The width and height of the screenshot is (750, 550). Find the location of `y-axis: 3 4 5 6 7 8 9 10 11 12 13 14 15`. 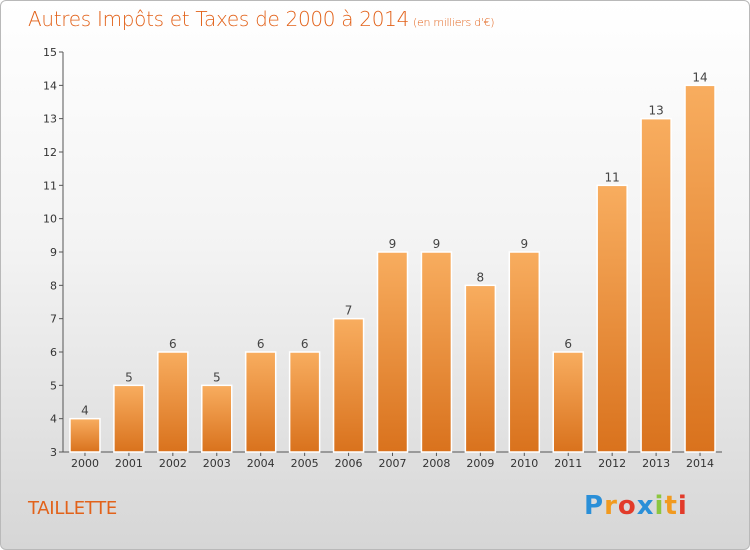

y-axis: 3 4 5 6 7 8 9 10 11 12 13 14 15 is located at coordinates (53, 252).